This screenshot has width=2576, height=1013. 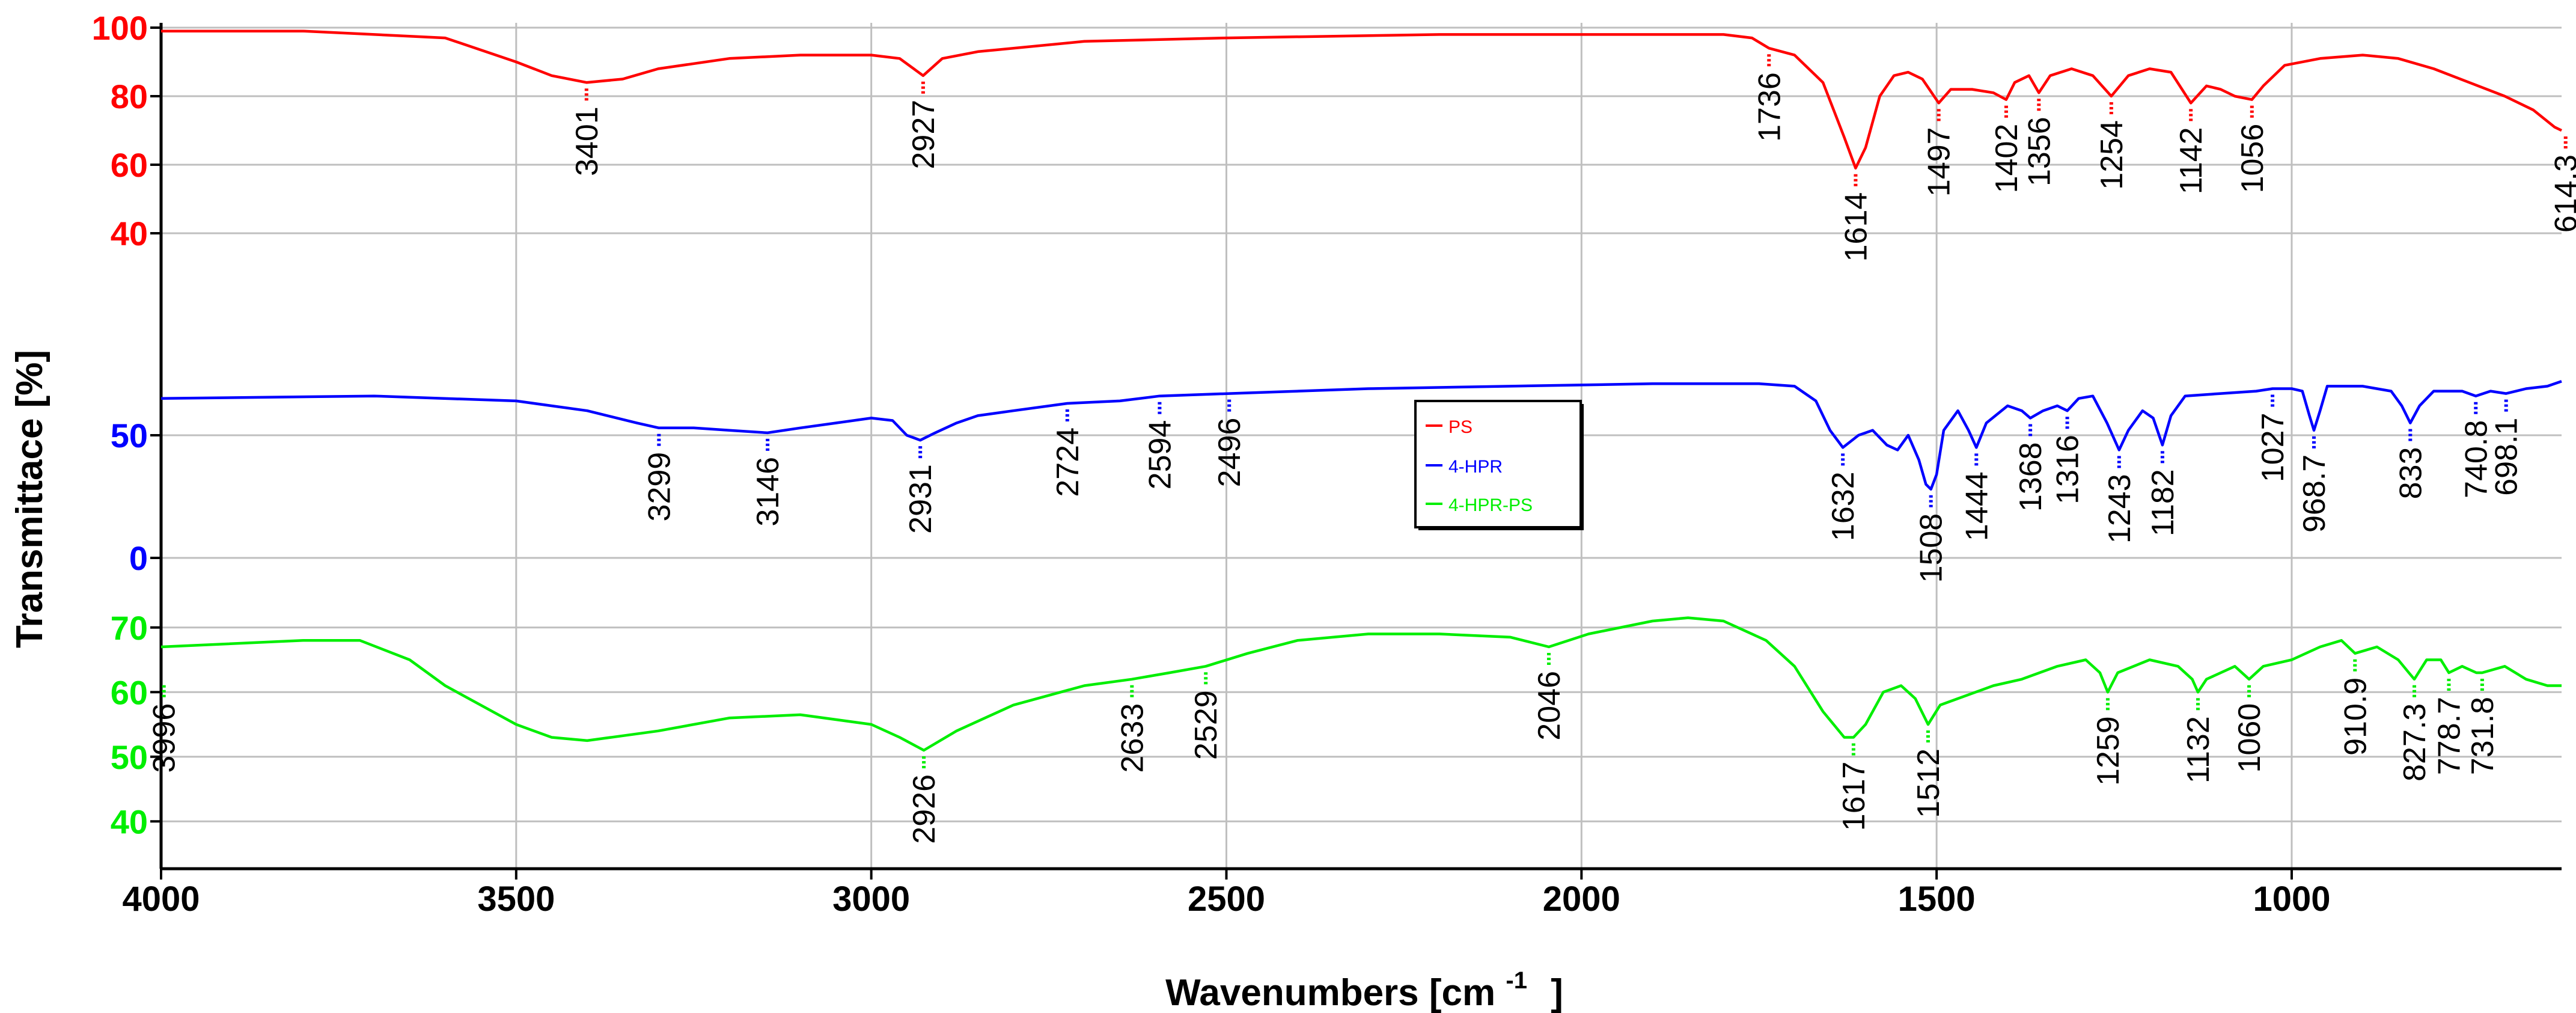 What do you see at coordinates (164, 738) in the screenshot?
I see `peak-label: 3996` at bounding box center [164, 738].